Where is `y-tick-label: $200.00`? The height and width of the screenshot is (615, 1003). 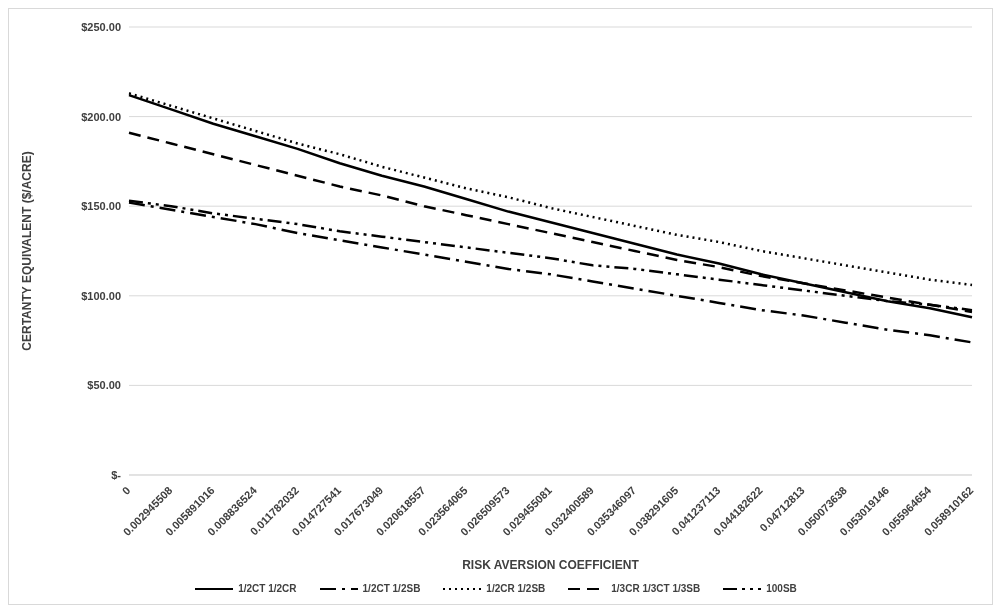 y-tick-label: $200.00 is located at coordinates (101, 116).